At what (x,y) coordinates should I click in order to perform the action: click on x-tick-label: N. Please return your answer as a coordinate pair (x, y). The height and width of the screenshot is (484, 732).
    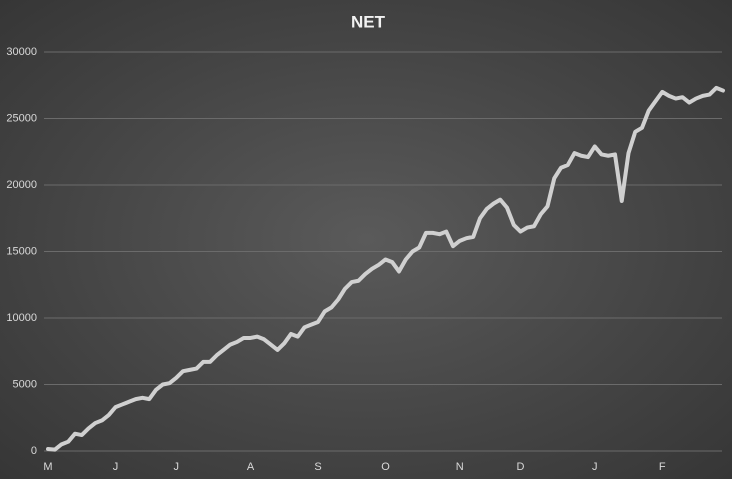
    Looking at the image, I should click on (460, 467).